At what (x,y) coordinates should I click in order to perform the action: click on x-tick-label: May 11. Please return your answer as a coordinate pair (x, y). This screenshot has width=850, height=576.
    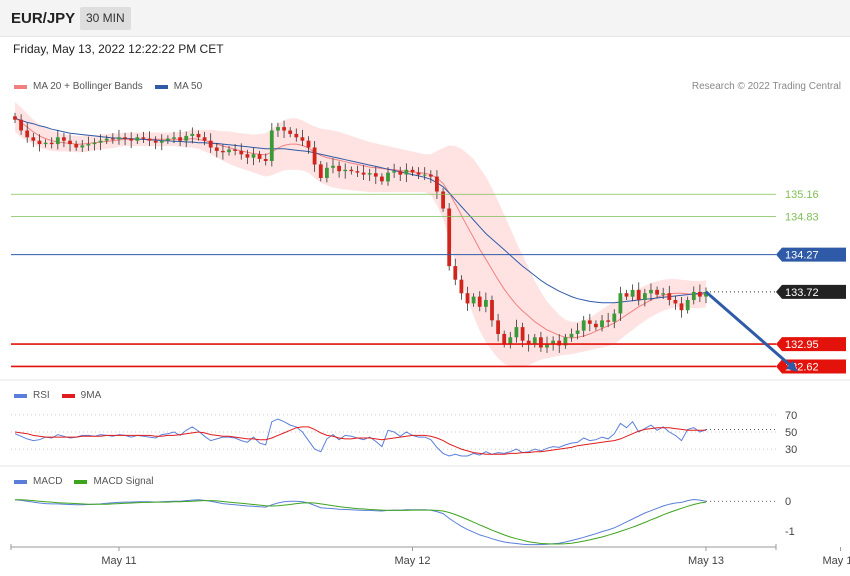
    Looking at the image, I should click on (118, 561).